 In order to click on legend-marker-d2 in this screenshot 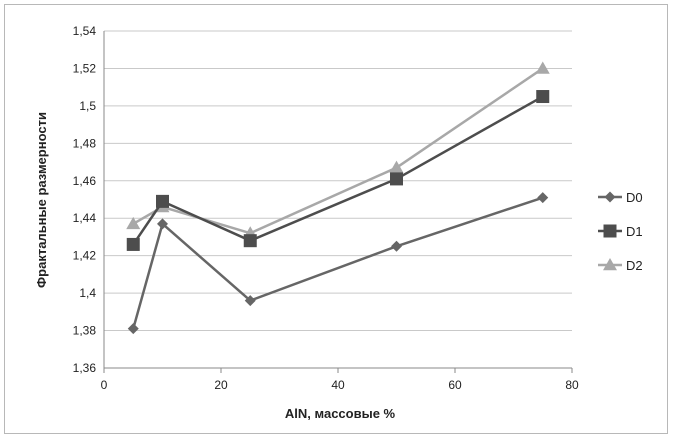, I will do `click(610, 264)`.